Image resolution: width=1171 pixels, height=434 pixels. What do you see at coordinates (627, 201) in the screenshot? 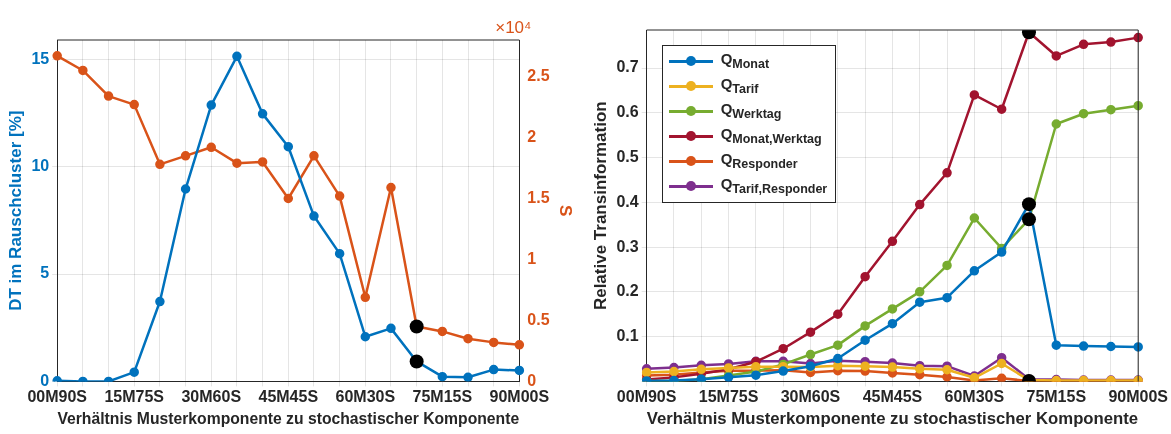
I see `y-tick-label: 0.4` at bounding box center [627, 201].